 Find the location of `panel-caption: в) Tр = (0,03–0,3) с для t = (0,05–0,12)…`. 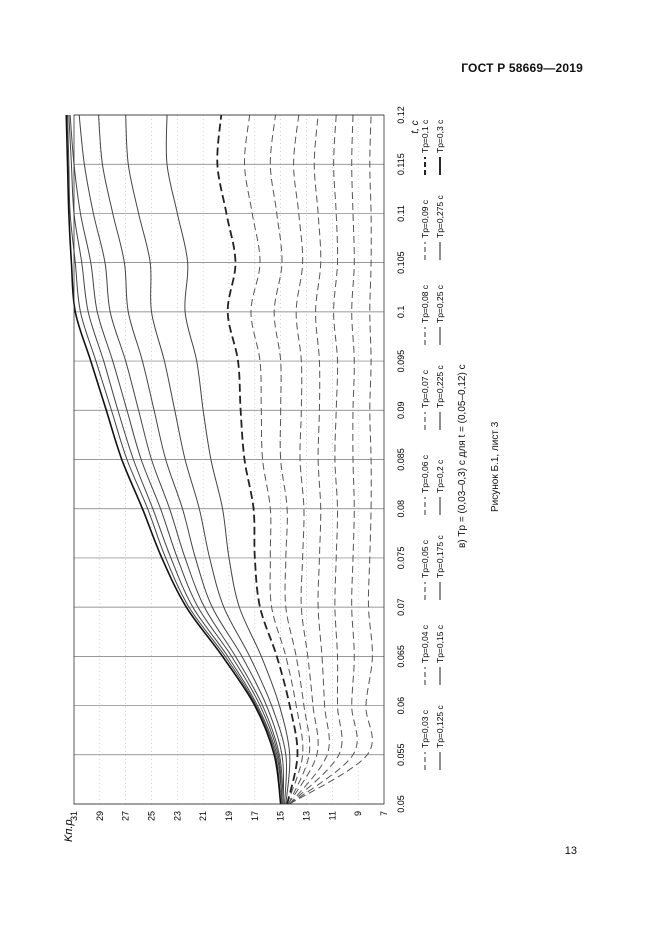

panel-caption: в) Tр = (0,03–0,3) с для t = (0,05–0,12)… is located at coordinates (462, 456).